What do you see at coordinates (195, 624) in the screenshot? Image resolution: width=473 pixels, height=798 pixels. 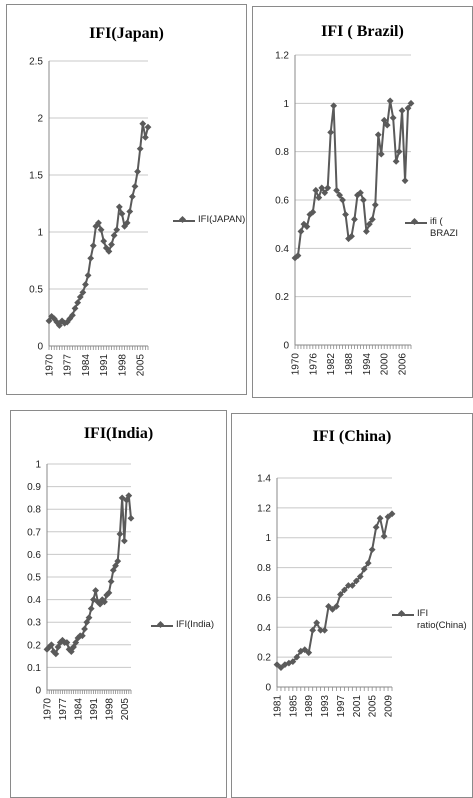 I see `legend-label: IFI(India)` at bounding box center [195, 624].